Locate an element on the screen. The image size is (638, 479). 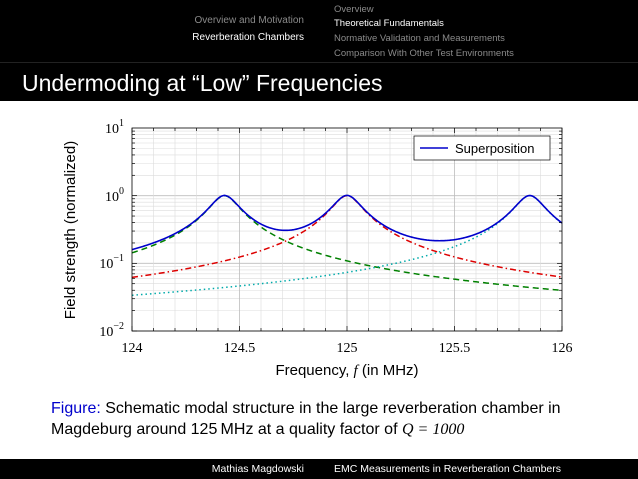
x-tick-label-3: 125.5 is located at coordinates (455, 348).